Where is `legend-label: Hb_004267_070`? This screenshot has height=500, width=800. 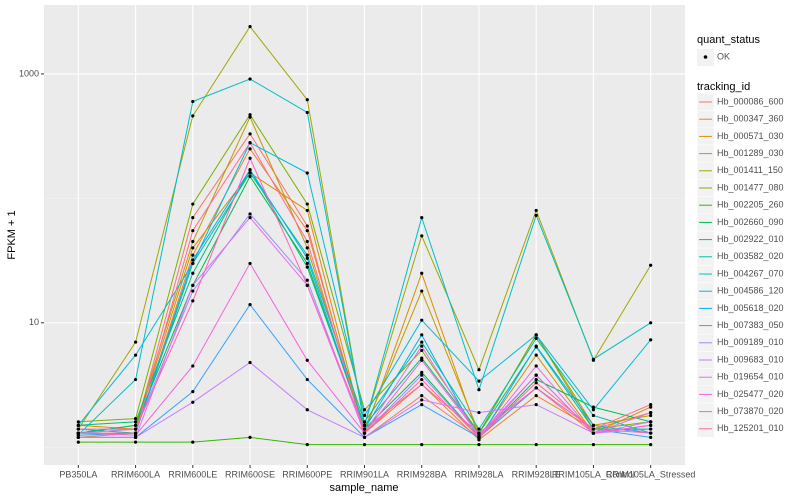 legend-label: Hb_004267_070 is located at coordinates (750, 273).